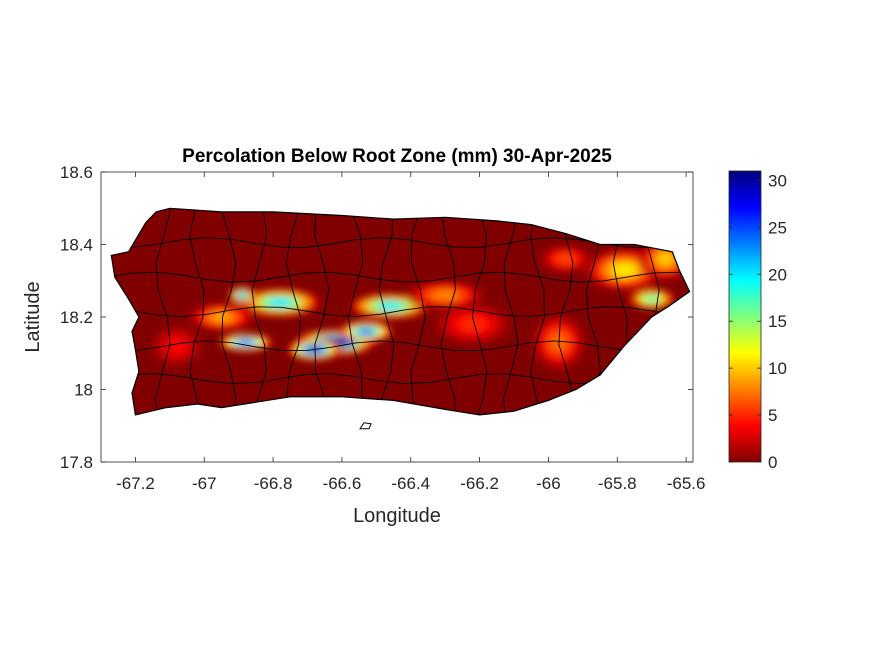 The height and width of the screenshot is (656, 875). What do you see at coordinates (76, 462) in the screenshot?
I see `y-tick-label: 17.8` at bounding box center [76, 462].